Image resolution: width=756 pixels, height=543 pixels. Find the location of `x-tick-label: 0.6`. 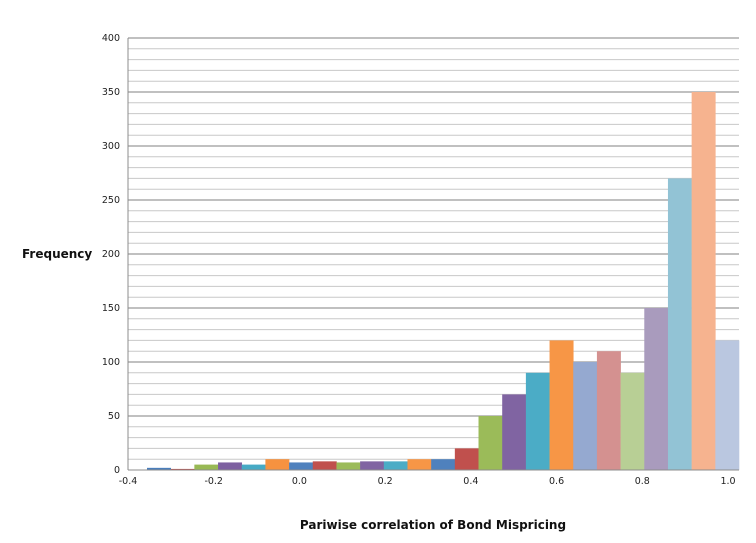

x-tick-label: 0.6 is located at coordinates (556, 481).